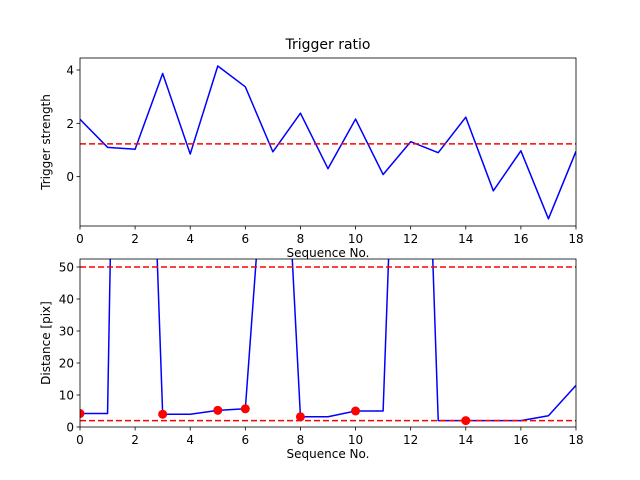 The height and width of the screenshot is (480, 640). I want to click on y-tick-label: 4, so click(70, 71).